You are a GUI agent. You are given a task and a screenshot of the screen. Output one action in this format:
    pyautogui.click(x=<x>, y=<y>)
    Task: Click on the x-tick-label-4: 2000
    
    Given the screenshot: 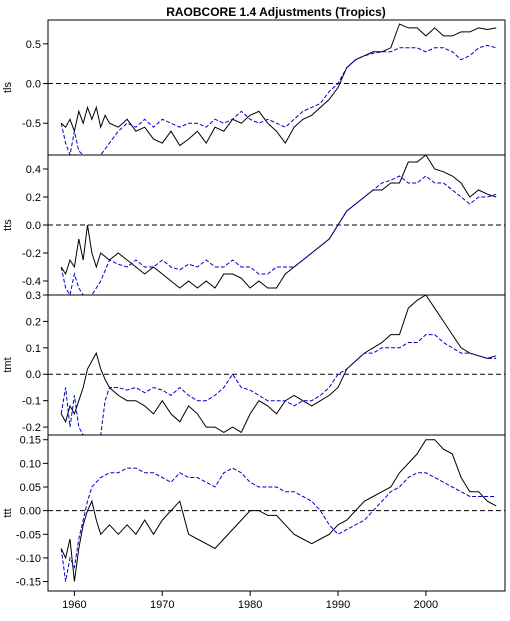 What is the action you would take?
    pyautogui.click(x=426, y=605)
    